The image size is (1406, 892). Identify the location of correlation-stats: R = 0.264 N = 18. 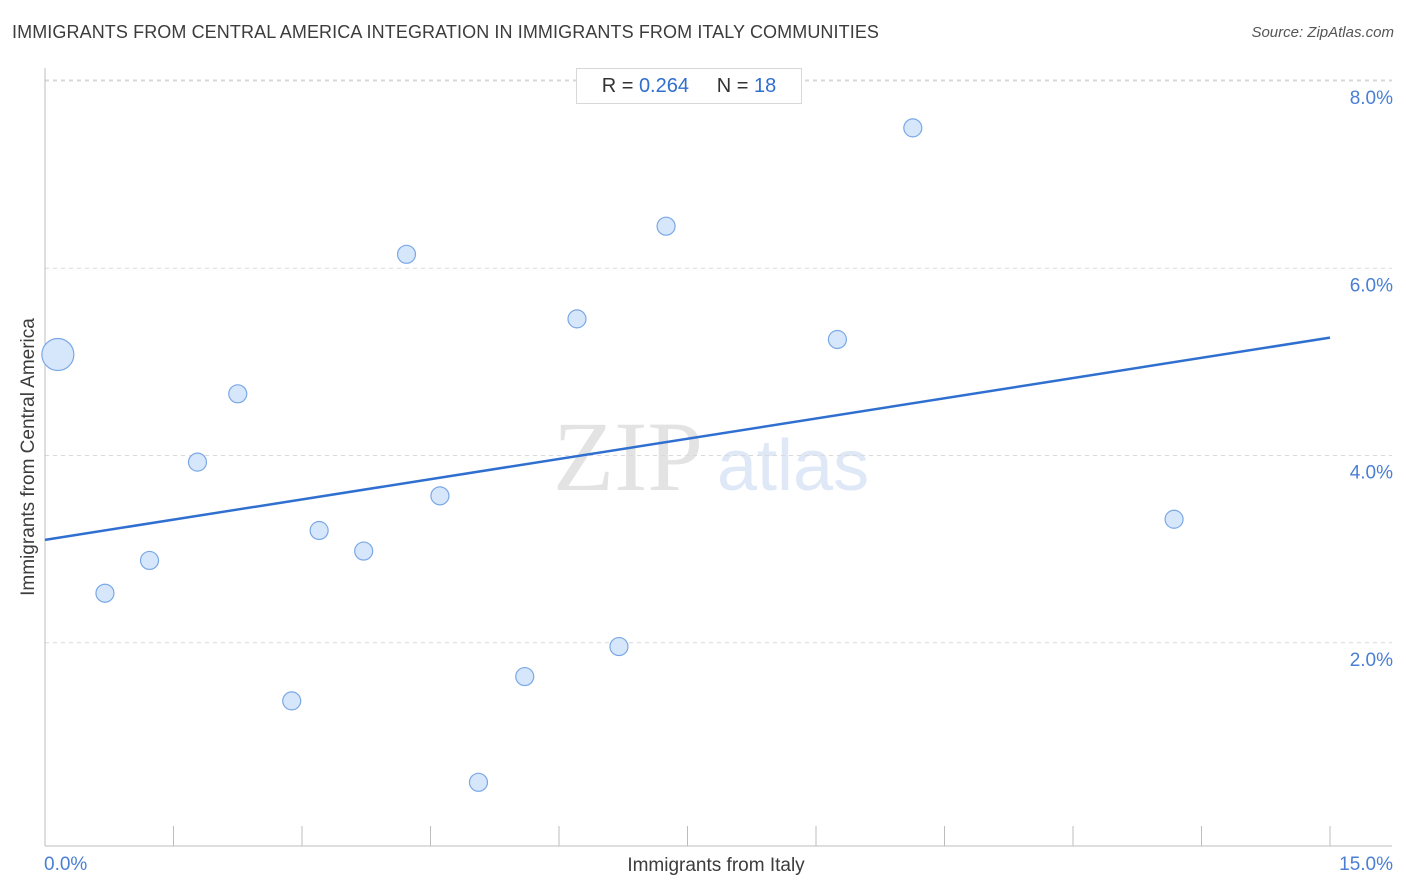
(689, 86).